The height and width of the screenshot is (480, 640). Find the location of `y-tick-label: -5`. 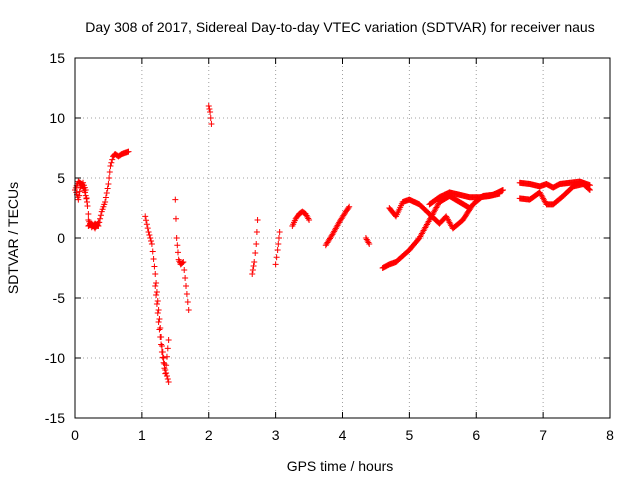

y-tick-label: -5 is located at coordinates (59, 298).